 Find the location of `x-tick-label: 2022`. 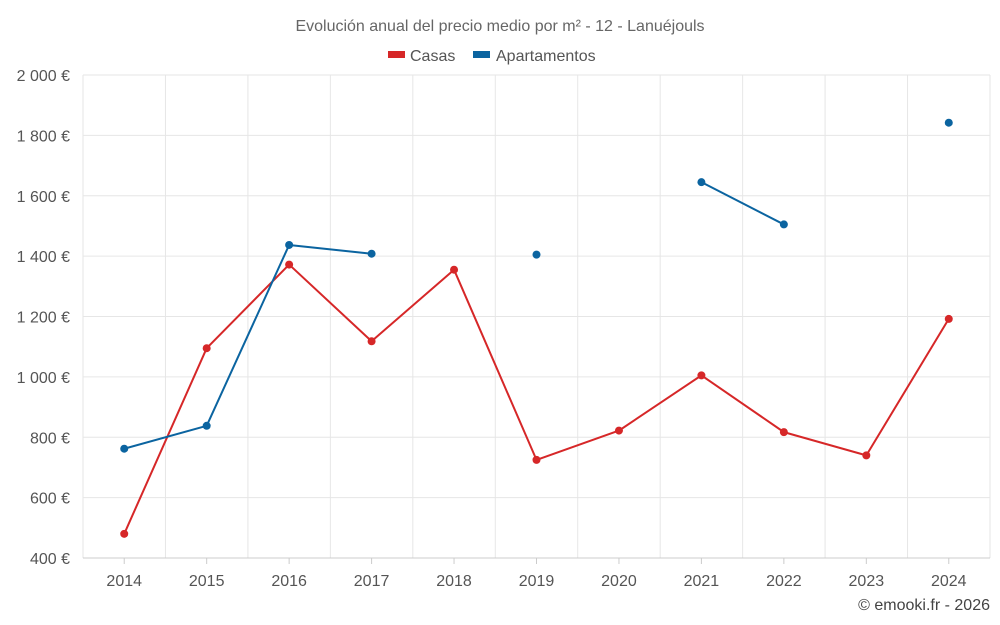

x-tick-label: 2022 is located at coordinates (784, 581).